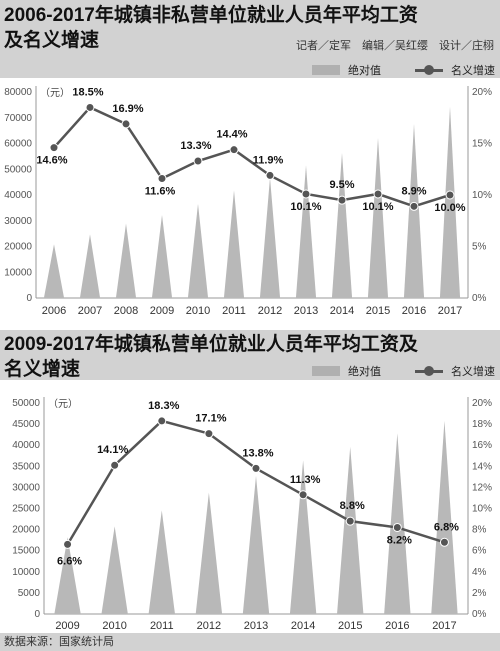  I want to click on chart1-data-label: 18.5%, so click(87, 92).